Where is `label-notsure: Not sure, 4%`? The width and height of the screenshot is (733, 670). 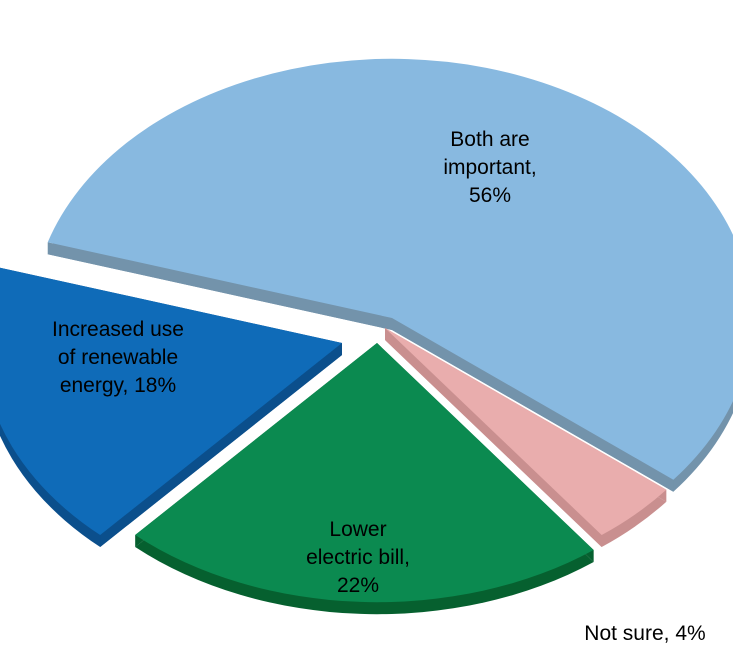
label-notsure: Not sure, 4% is located at coordinates (644, 633).